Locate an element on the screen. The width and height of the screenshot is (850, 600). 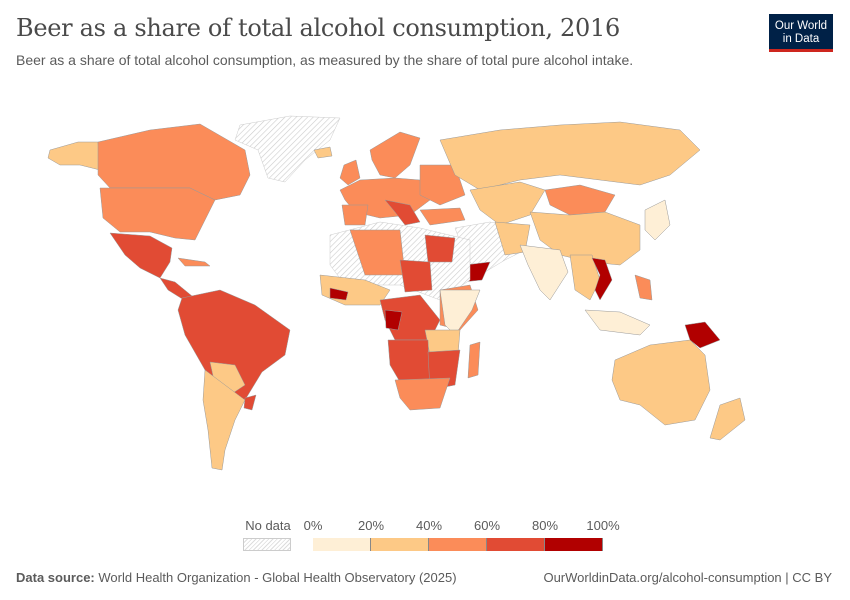
legend-tick-label: 40% is located at coordinates (429, 525).